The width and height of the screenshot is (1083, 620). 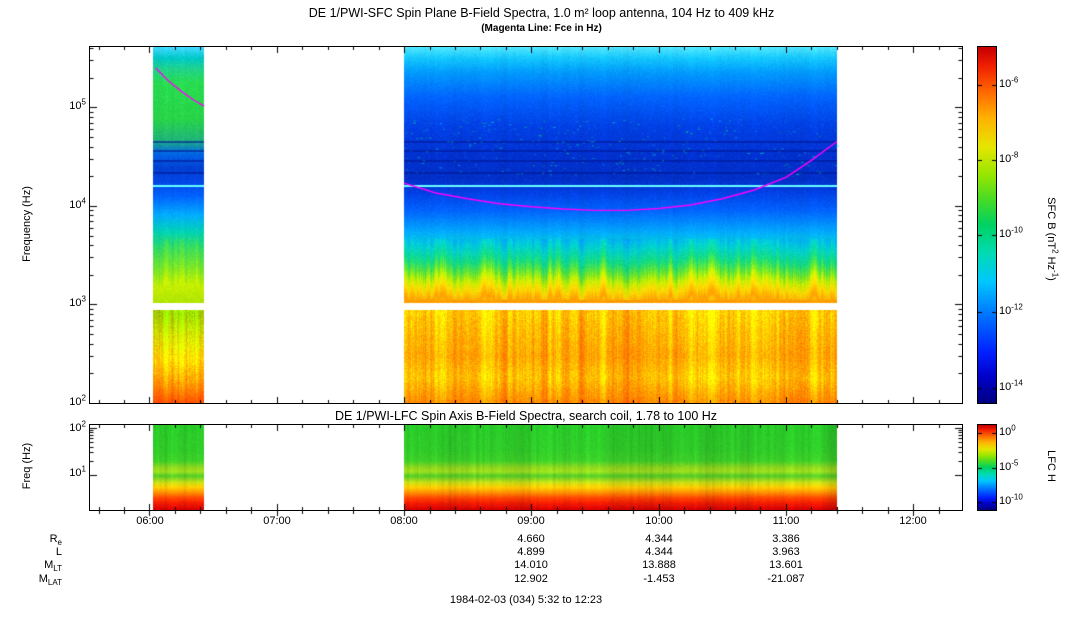 I want to click on sfc-ytick-1e5: 10⁵, so click(x=77, y=104).